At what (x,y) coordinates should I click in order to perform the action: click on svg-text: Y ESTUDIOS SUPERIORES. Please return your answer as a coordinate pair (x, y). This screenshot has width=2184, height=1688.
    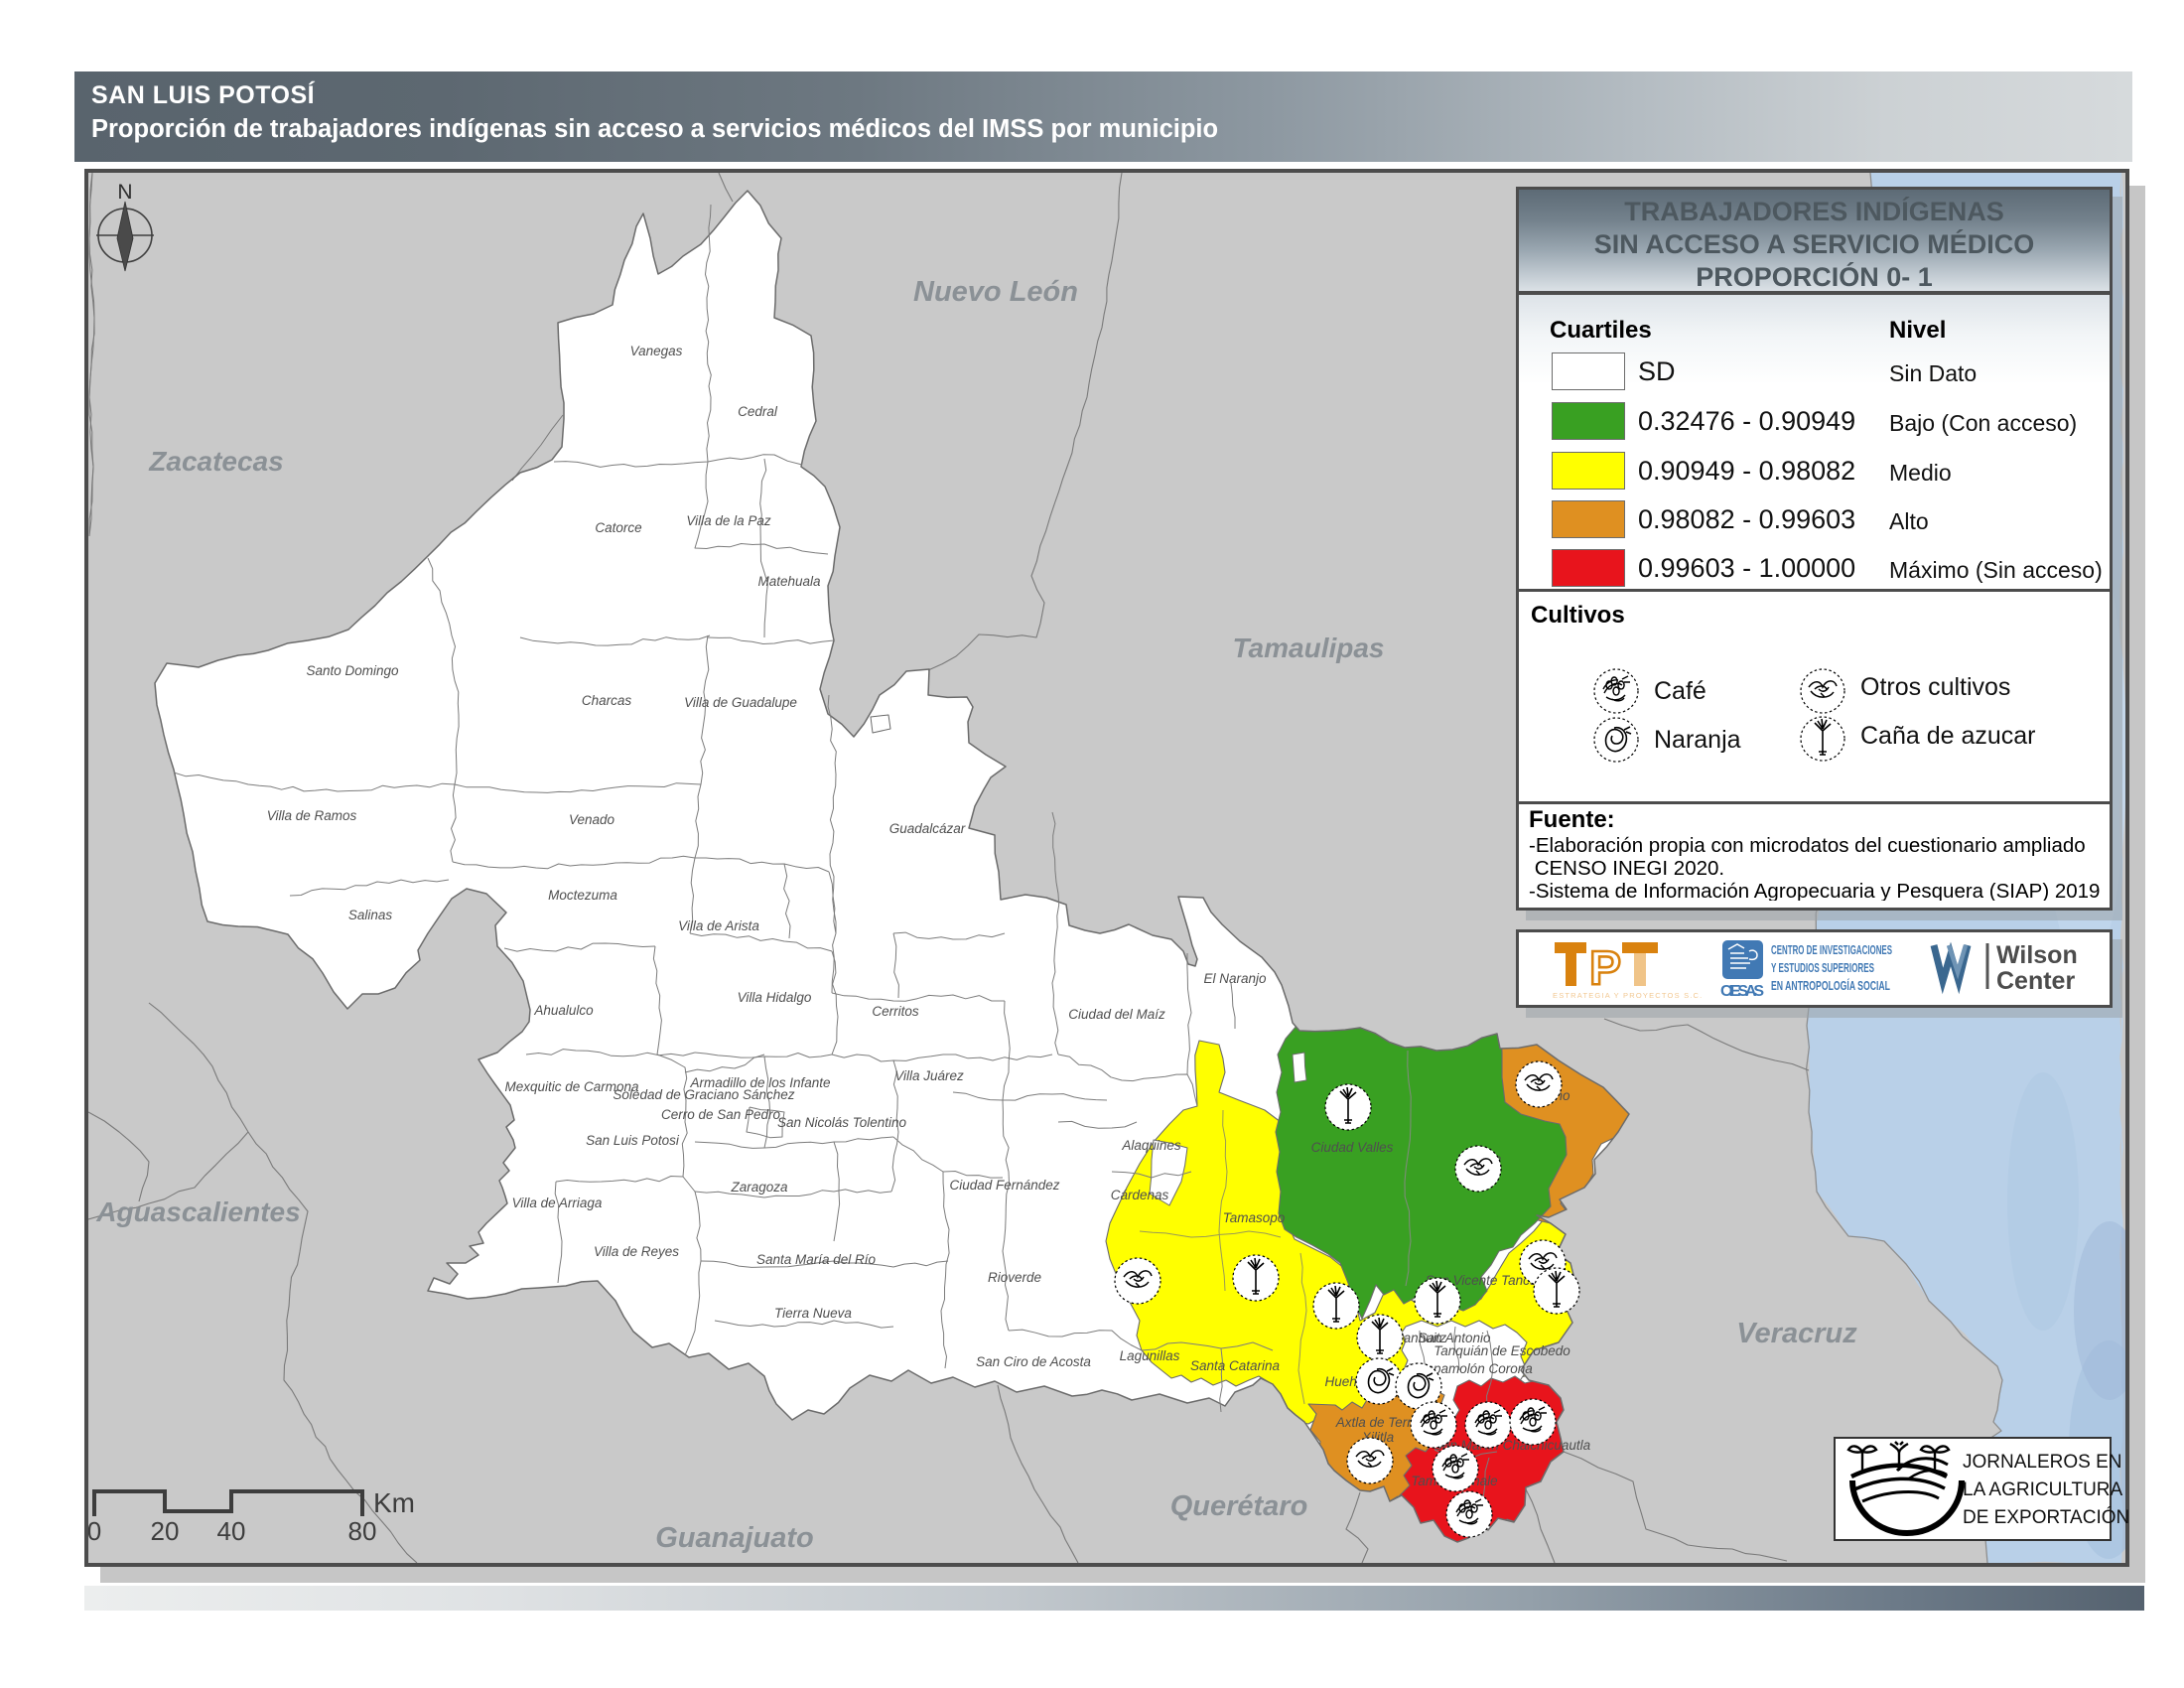
    Looking at the image, I should click on (1822, 967).